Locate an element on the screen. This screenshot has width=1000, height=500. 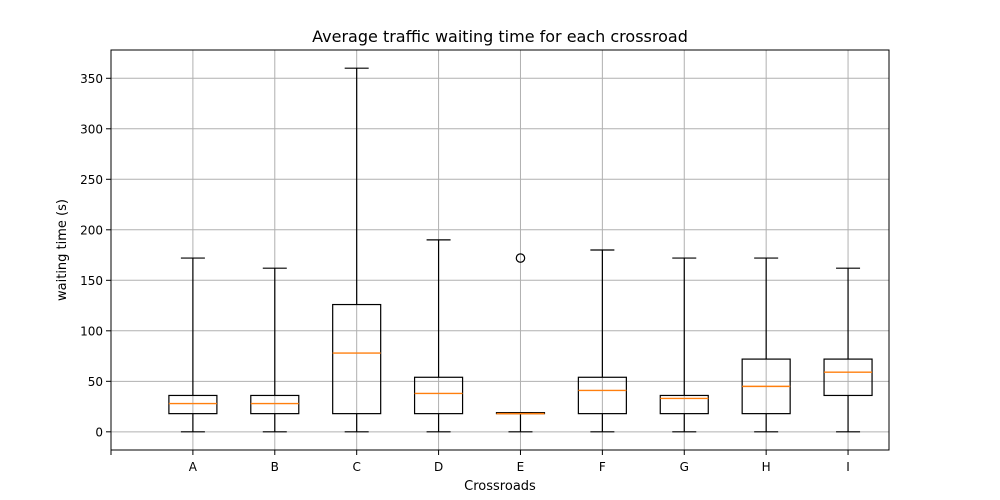
x-axis-label: Crossroads is located at coordinates (500, 486).